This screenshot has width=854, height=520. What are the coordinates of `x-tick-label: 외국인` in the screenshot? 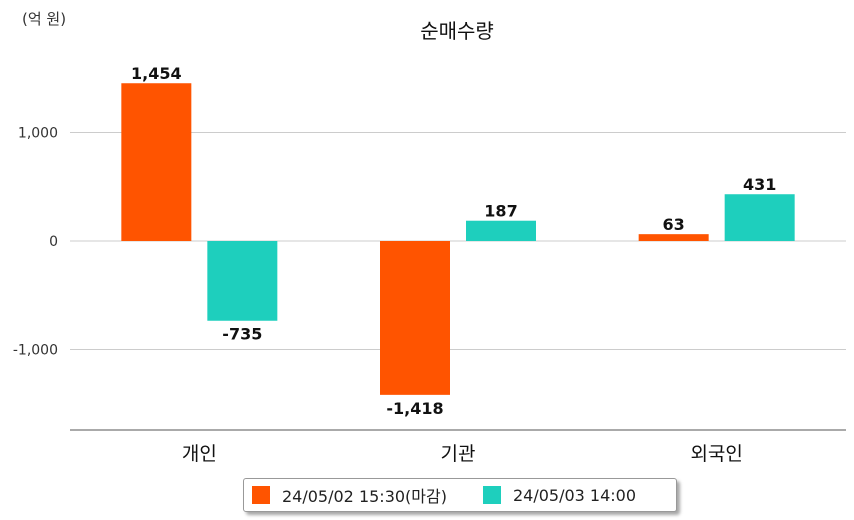 It's located at (716, 454).